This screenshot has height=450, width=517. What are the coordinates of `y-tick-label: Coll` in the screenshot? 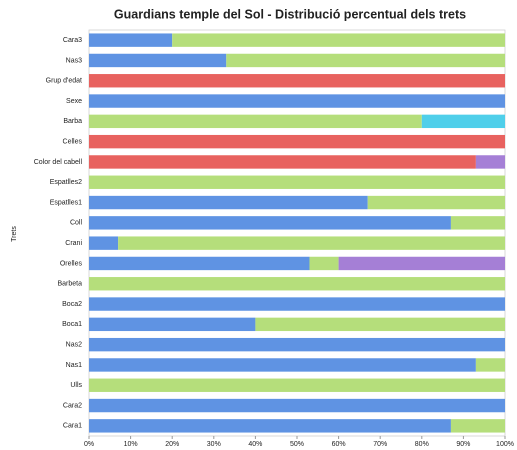 It's located at (76, 223).